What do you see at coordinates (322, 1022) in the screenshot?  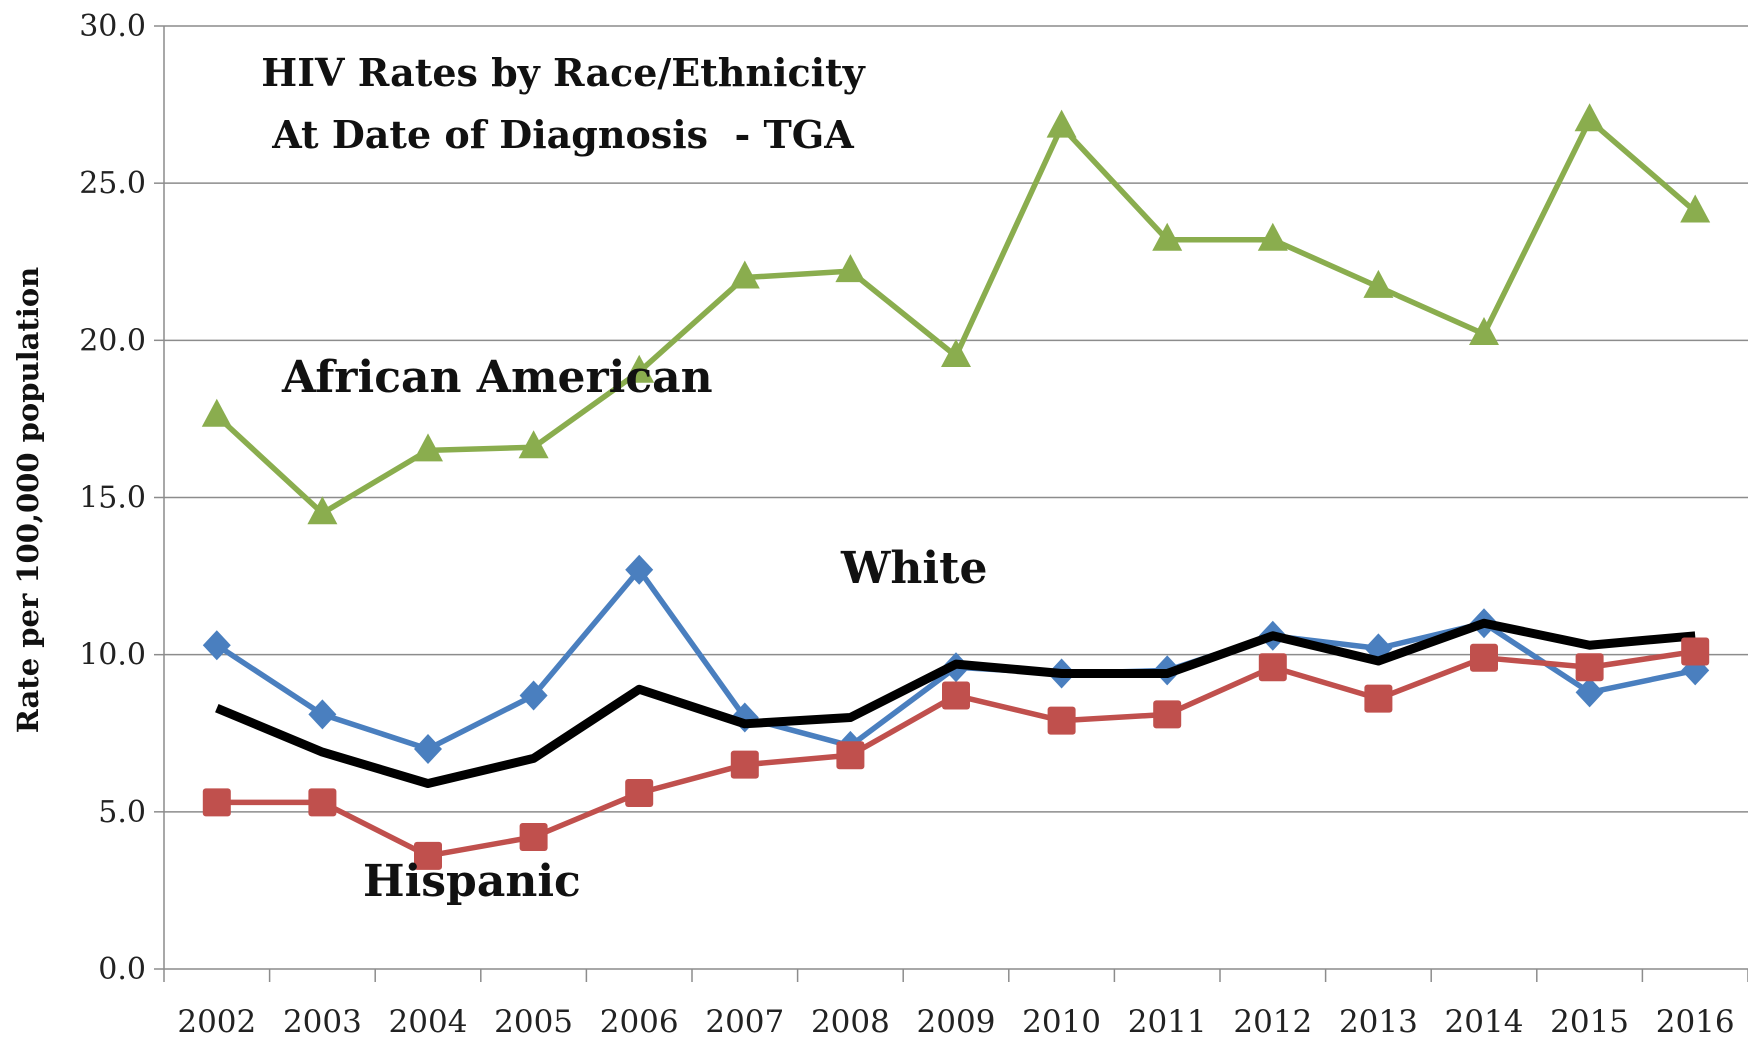 I see `x-tick-label: 2003` at bounding box center [322, 1022].